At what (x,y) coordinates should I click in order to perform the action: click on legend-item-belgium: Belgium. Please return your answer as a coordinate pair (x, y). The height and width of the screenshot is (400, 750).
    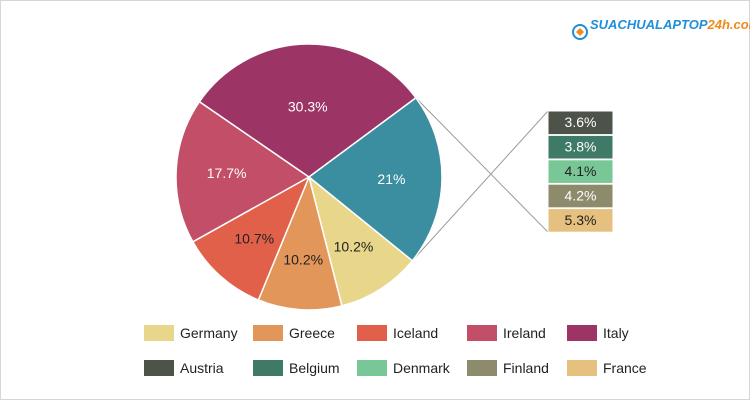
    Looking at the image, I should click on (296, 368).